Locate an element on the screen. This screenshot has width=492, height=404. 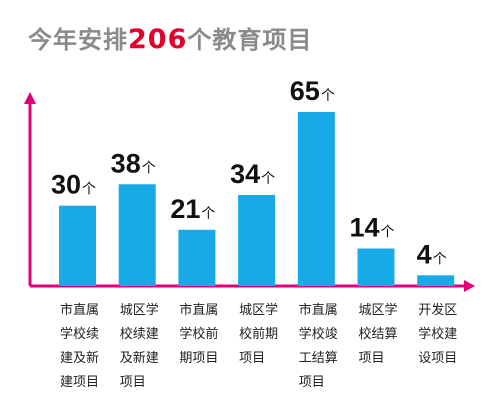
value-number: 4 is located at coordinates (424, 254).